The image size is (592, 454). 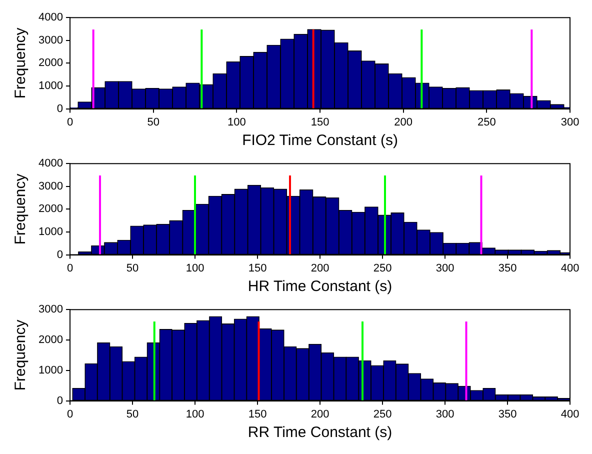 What do you see at coordinates (320, 287) in the screenshot?
I see `x-axis-title: HR Time Constant (s)` at bounding box center [320, 287].